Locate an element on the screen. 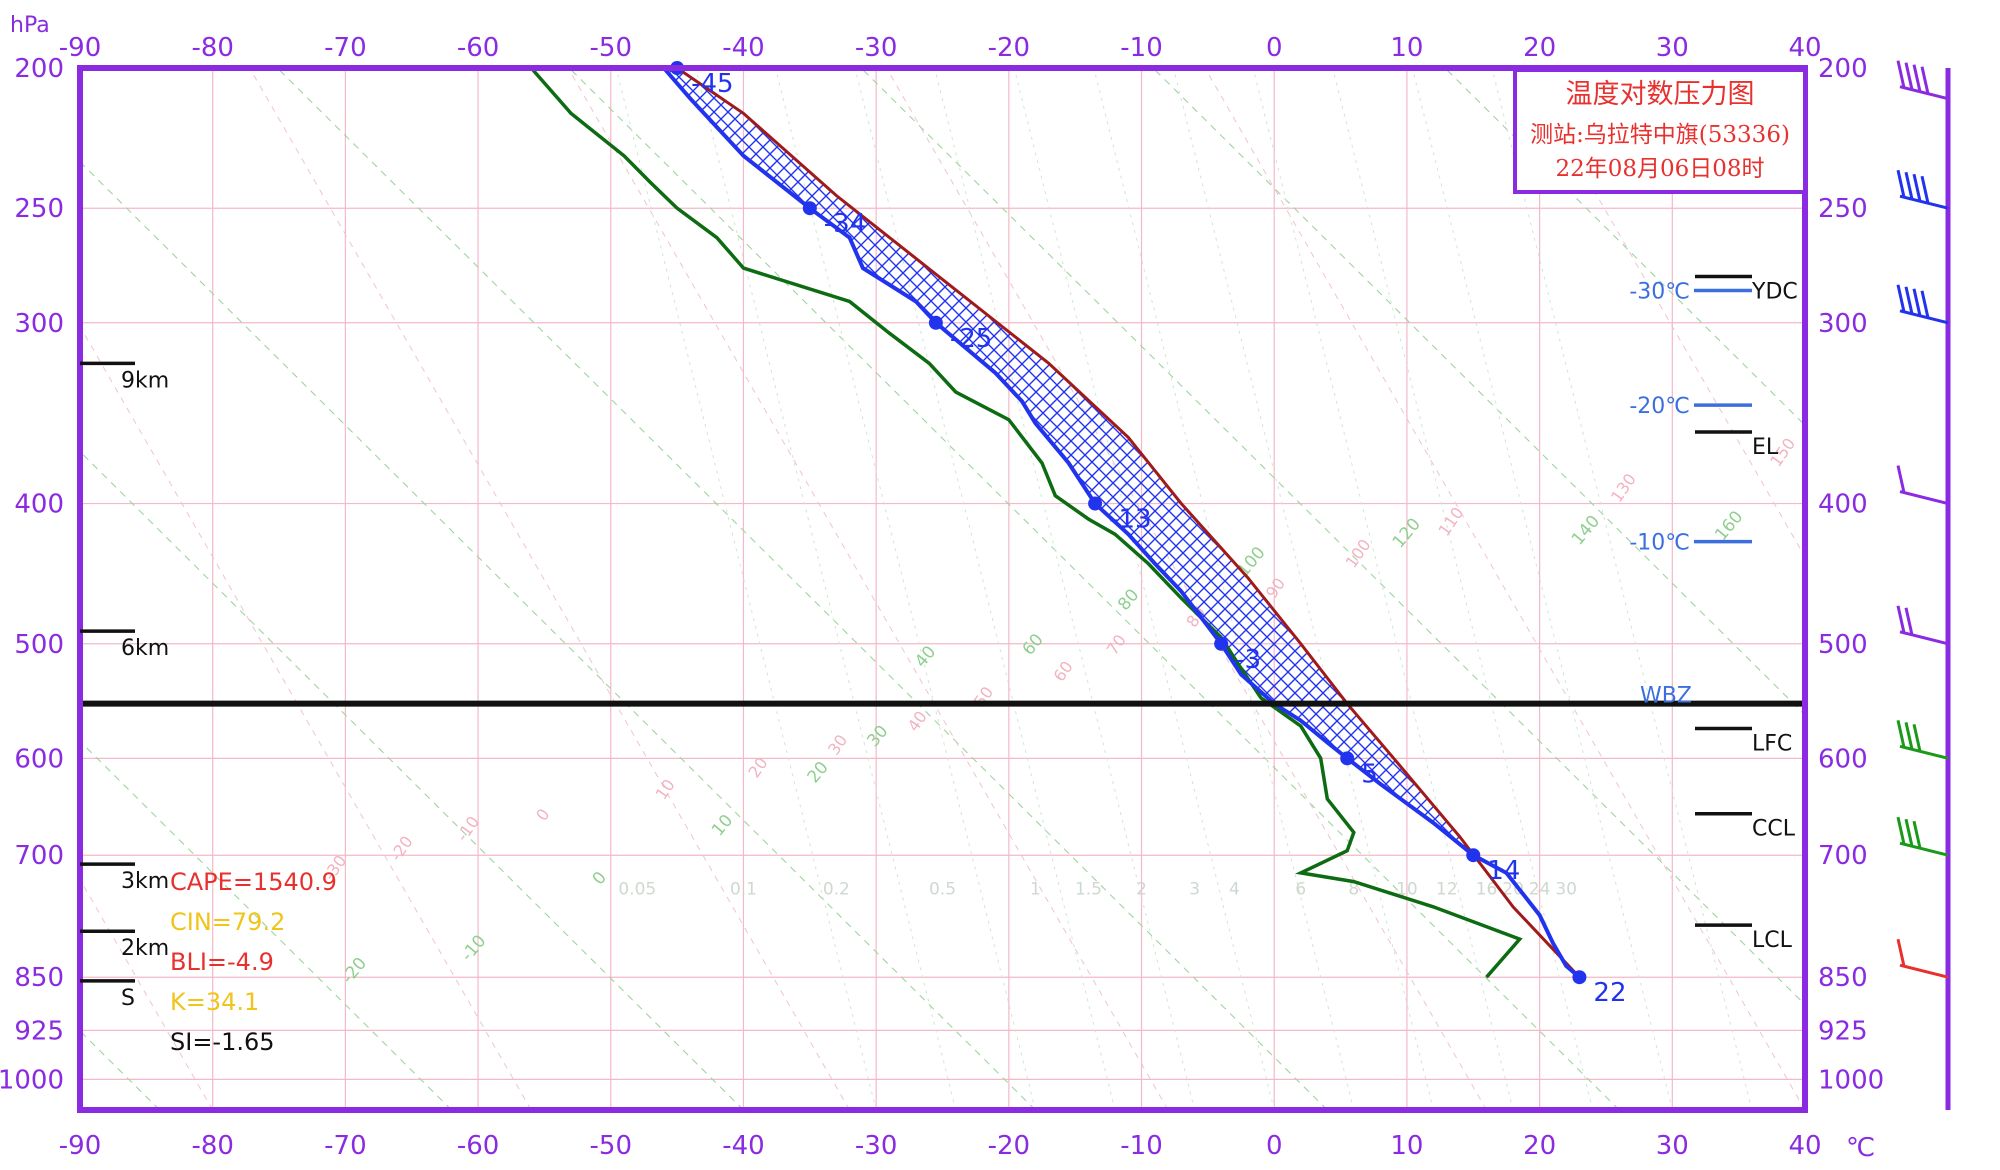 Image resolution: width=2000 pixels, height=1170 pixels. top-temp-tick-label: -30 is located at coordinates (876, 48).